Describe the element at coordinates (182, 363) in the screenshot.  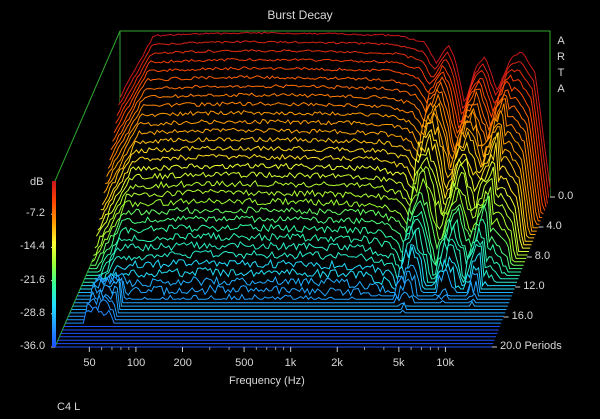
I see `x-tick-label: 200` at that location.